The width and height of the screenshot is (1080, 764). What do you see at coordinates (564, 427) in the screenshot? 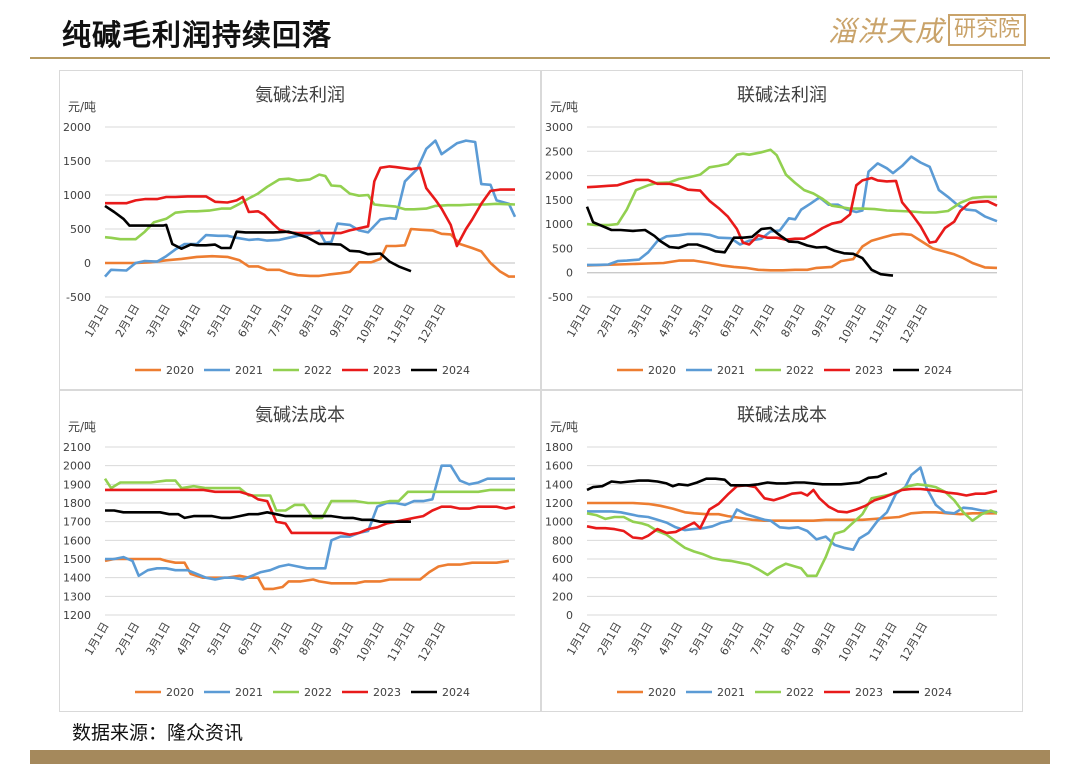
I see `y-unit-label: 元/吨` at bounding box center [564, 427].